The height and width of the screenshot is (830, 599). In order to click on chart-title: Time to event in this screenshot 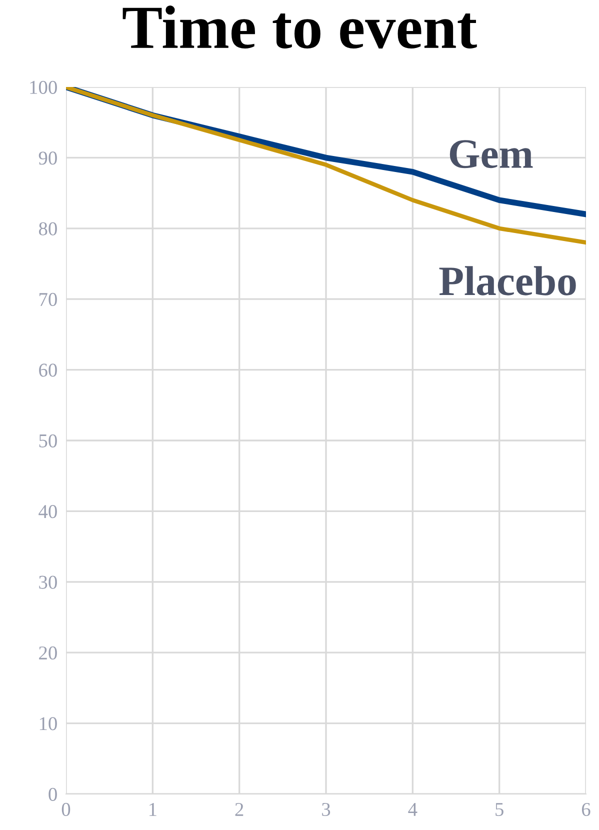, I will do `click(299, 26)`.